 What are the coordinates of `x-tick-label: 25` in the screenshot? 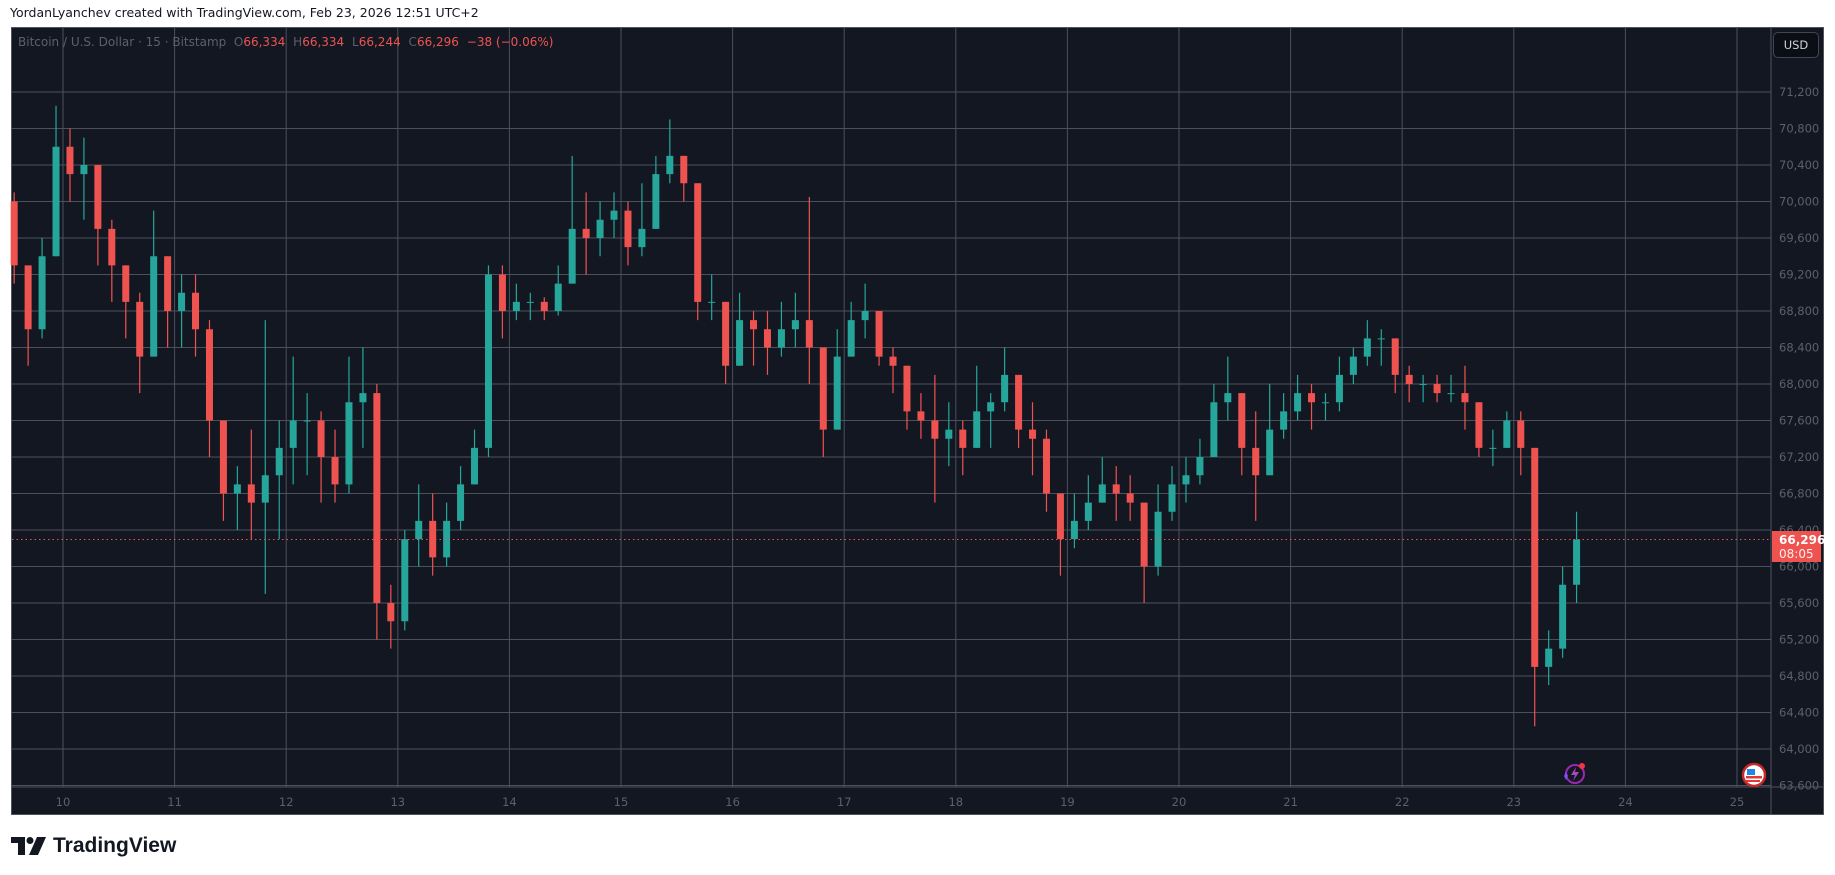 It's located at (1737, 802).